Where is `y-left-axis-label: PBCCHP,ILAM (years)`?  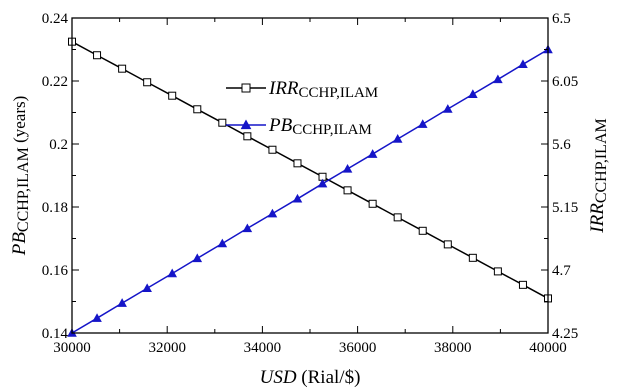 y-left-axis-label: PBCCHP,ILAM (years) is located at coordinates (20, 176).